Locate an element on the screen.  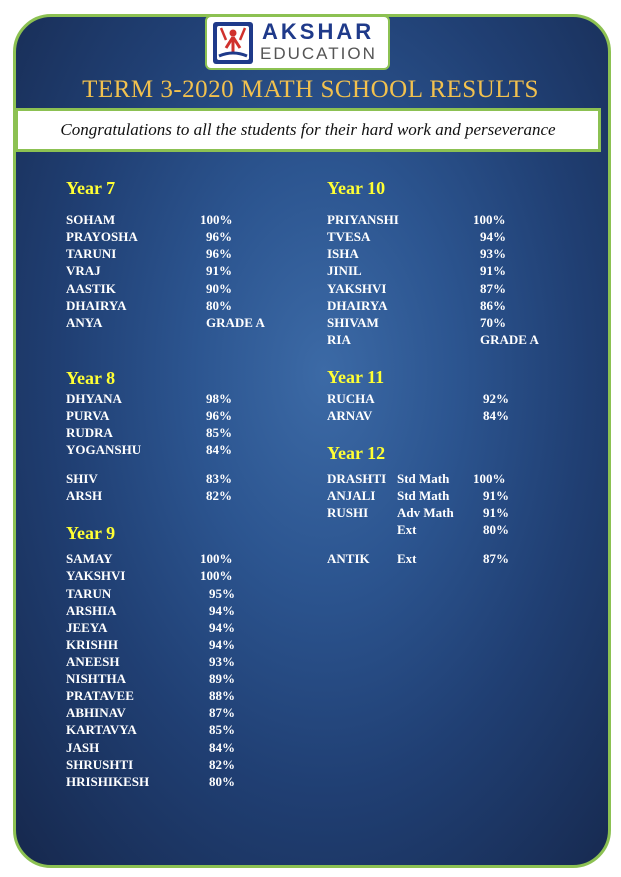
student-name: PRIYANSHI is located at coordinates (363, 219).